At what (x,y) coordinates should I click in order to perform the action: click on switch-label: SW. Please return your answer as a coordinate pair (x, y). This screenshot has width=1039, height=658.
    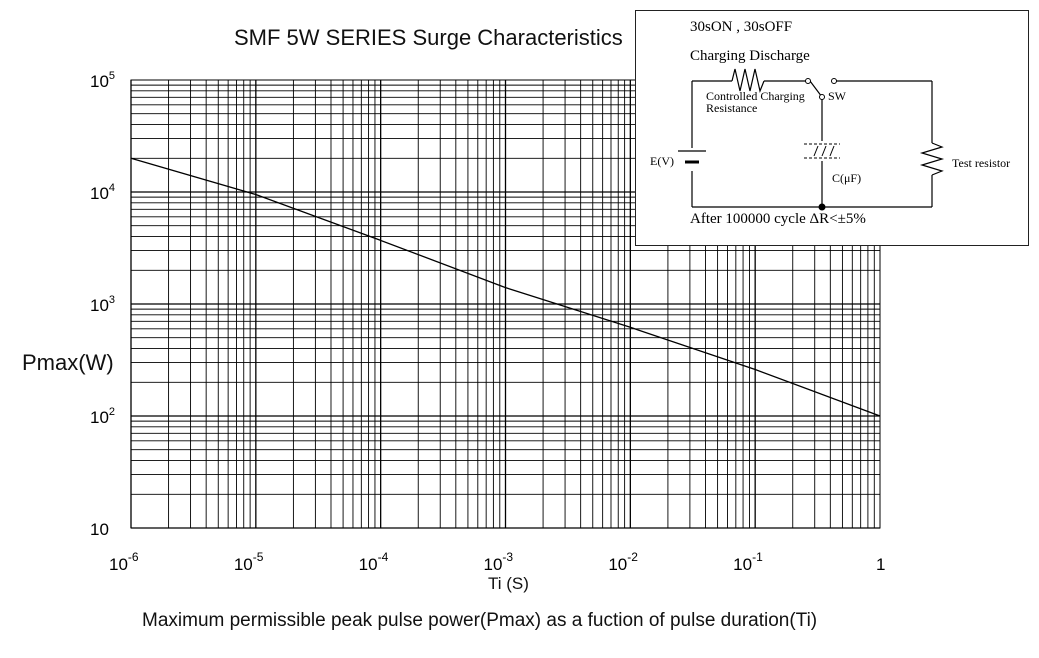
    Looking at the image, I should click on (837, 96).